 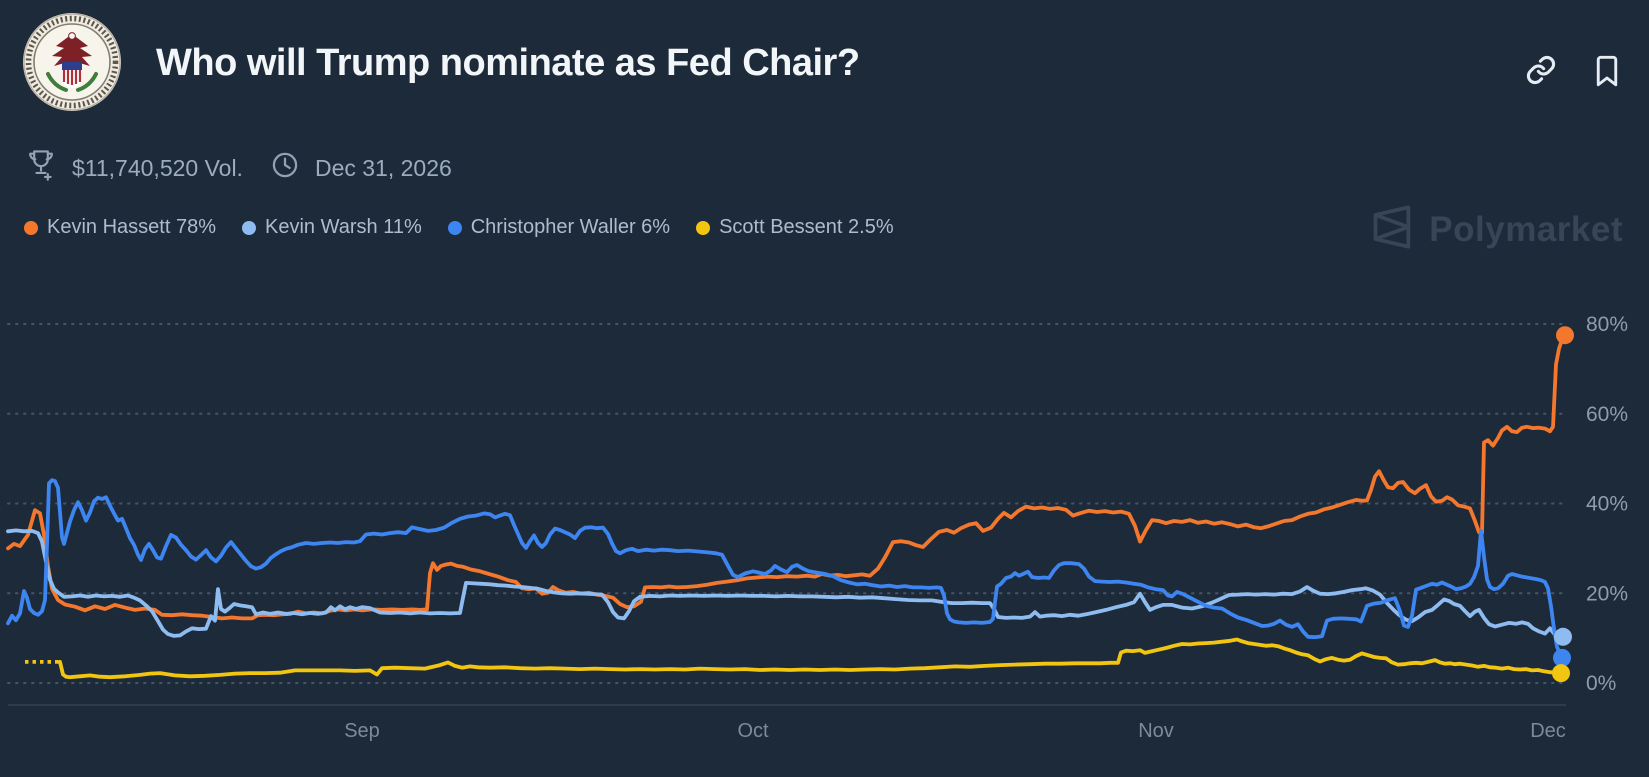 What do you see at coordinates (72, 62) in the screenshot?
I see `fed-seal-logo` at bounding box center [72, 62].